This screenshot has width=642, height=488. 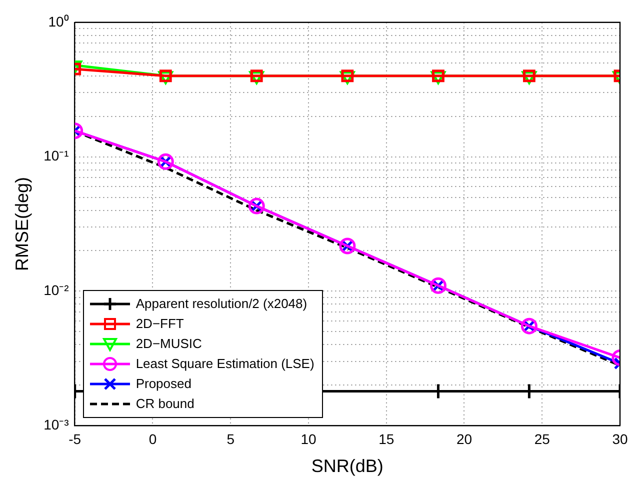 What do you see at coordinates (22, 224) in the screenshot?
I see `y-axis-title: RMSE(deg)` at bounding box center [22, 224].